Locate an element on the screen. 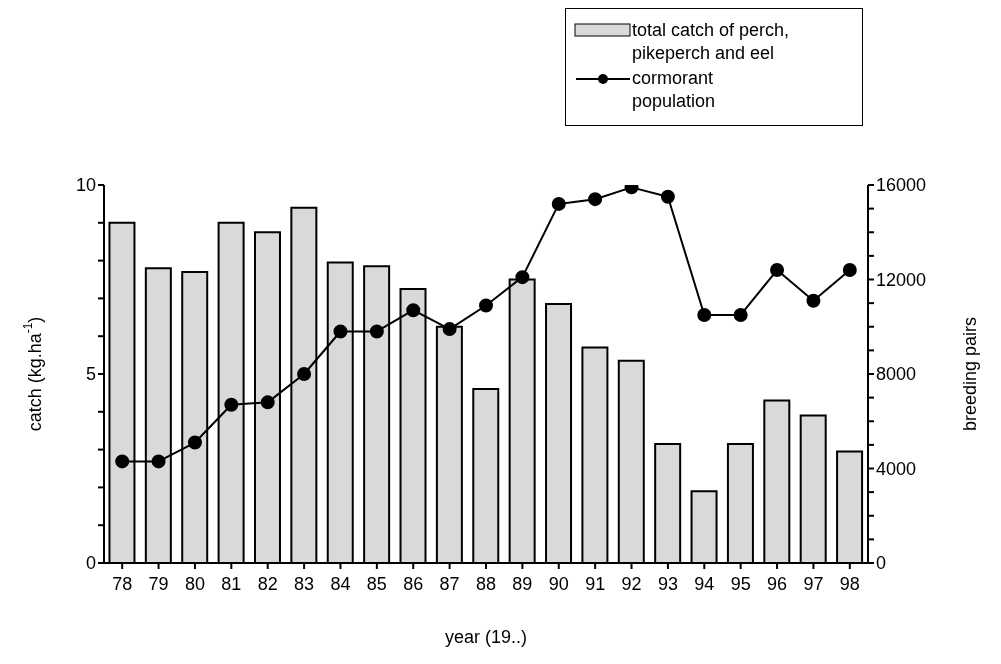 The width and height of the screenshot is (1001, 664). x-tick-label: 85 is located at coordinates (376, 583).